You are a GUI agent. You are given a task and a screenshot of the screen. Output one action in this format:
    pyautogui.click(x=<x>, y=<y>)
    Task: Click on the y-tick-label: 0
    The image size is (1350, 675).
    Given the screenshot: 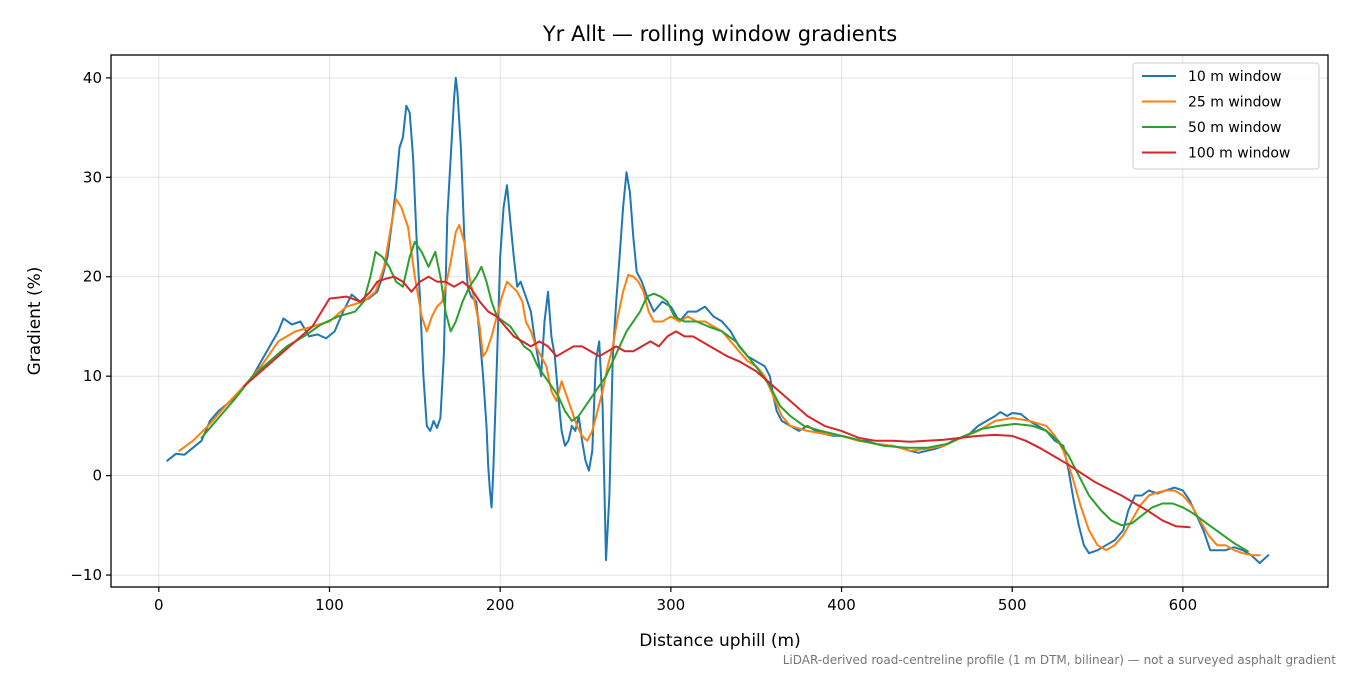 What is the action you would take?
    pyautogui.click(x=97, y=476)
    